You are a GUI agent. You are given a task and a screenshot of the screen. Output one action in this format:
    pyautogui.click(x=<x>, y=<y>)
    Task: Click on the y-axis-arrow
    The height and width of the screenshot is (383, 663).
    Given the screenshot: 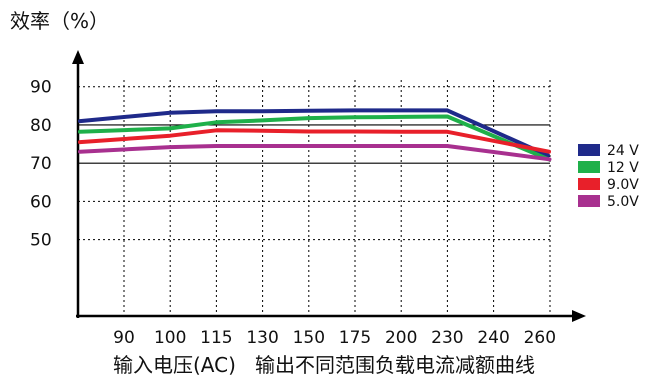 What is the action you would take?
    pyautogui.click(x=78, y=57)
    